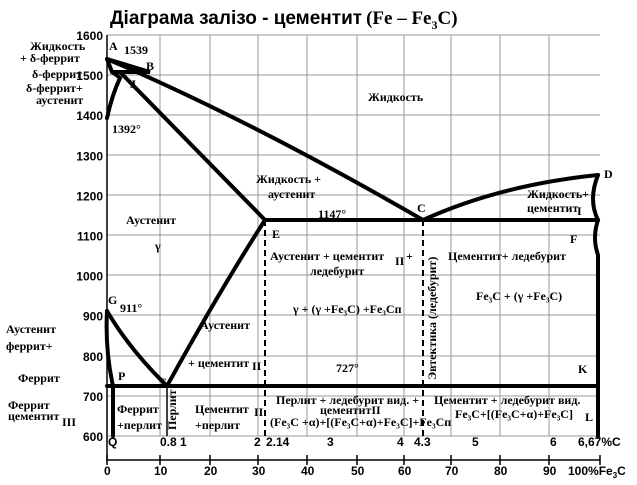  I want to click on region-label: Цементит+ ледебурит, so click(507, 256).